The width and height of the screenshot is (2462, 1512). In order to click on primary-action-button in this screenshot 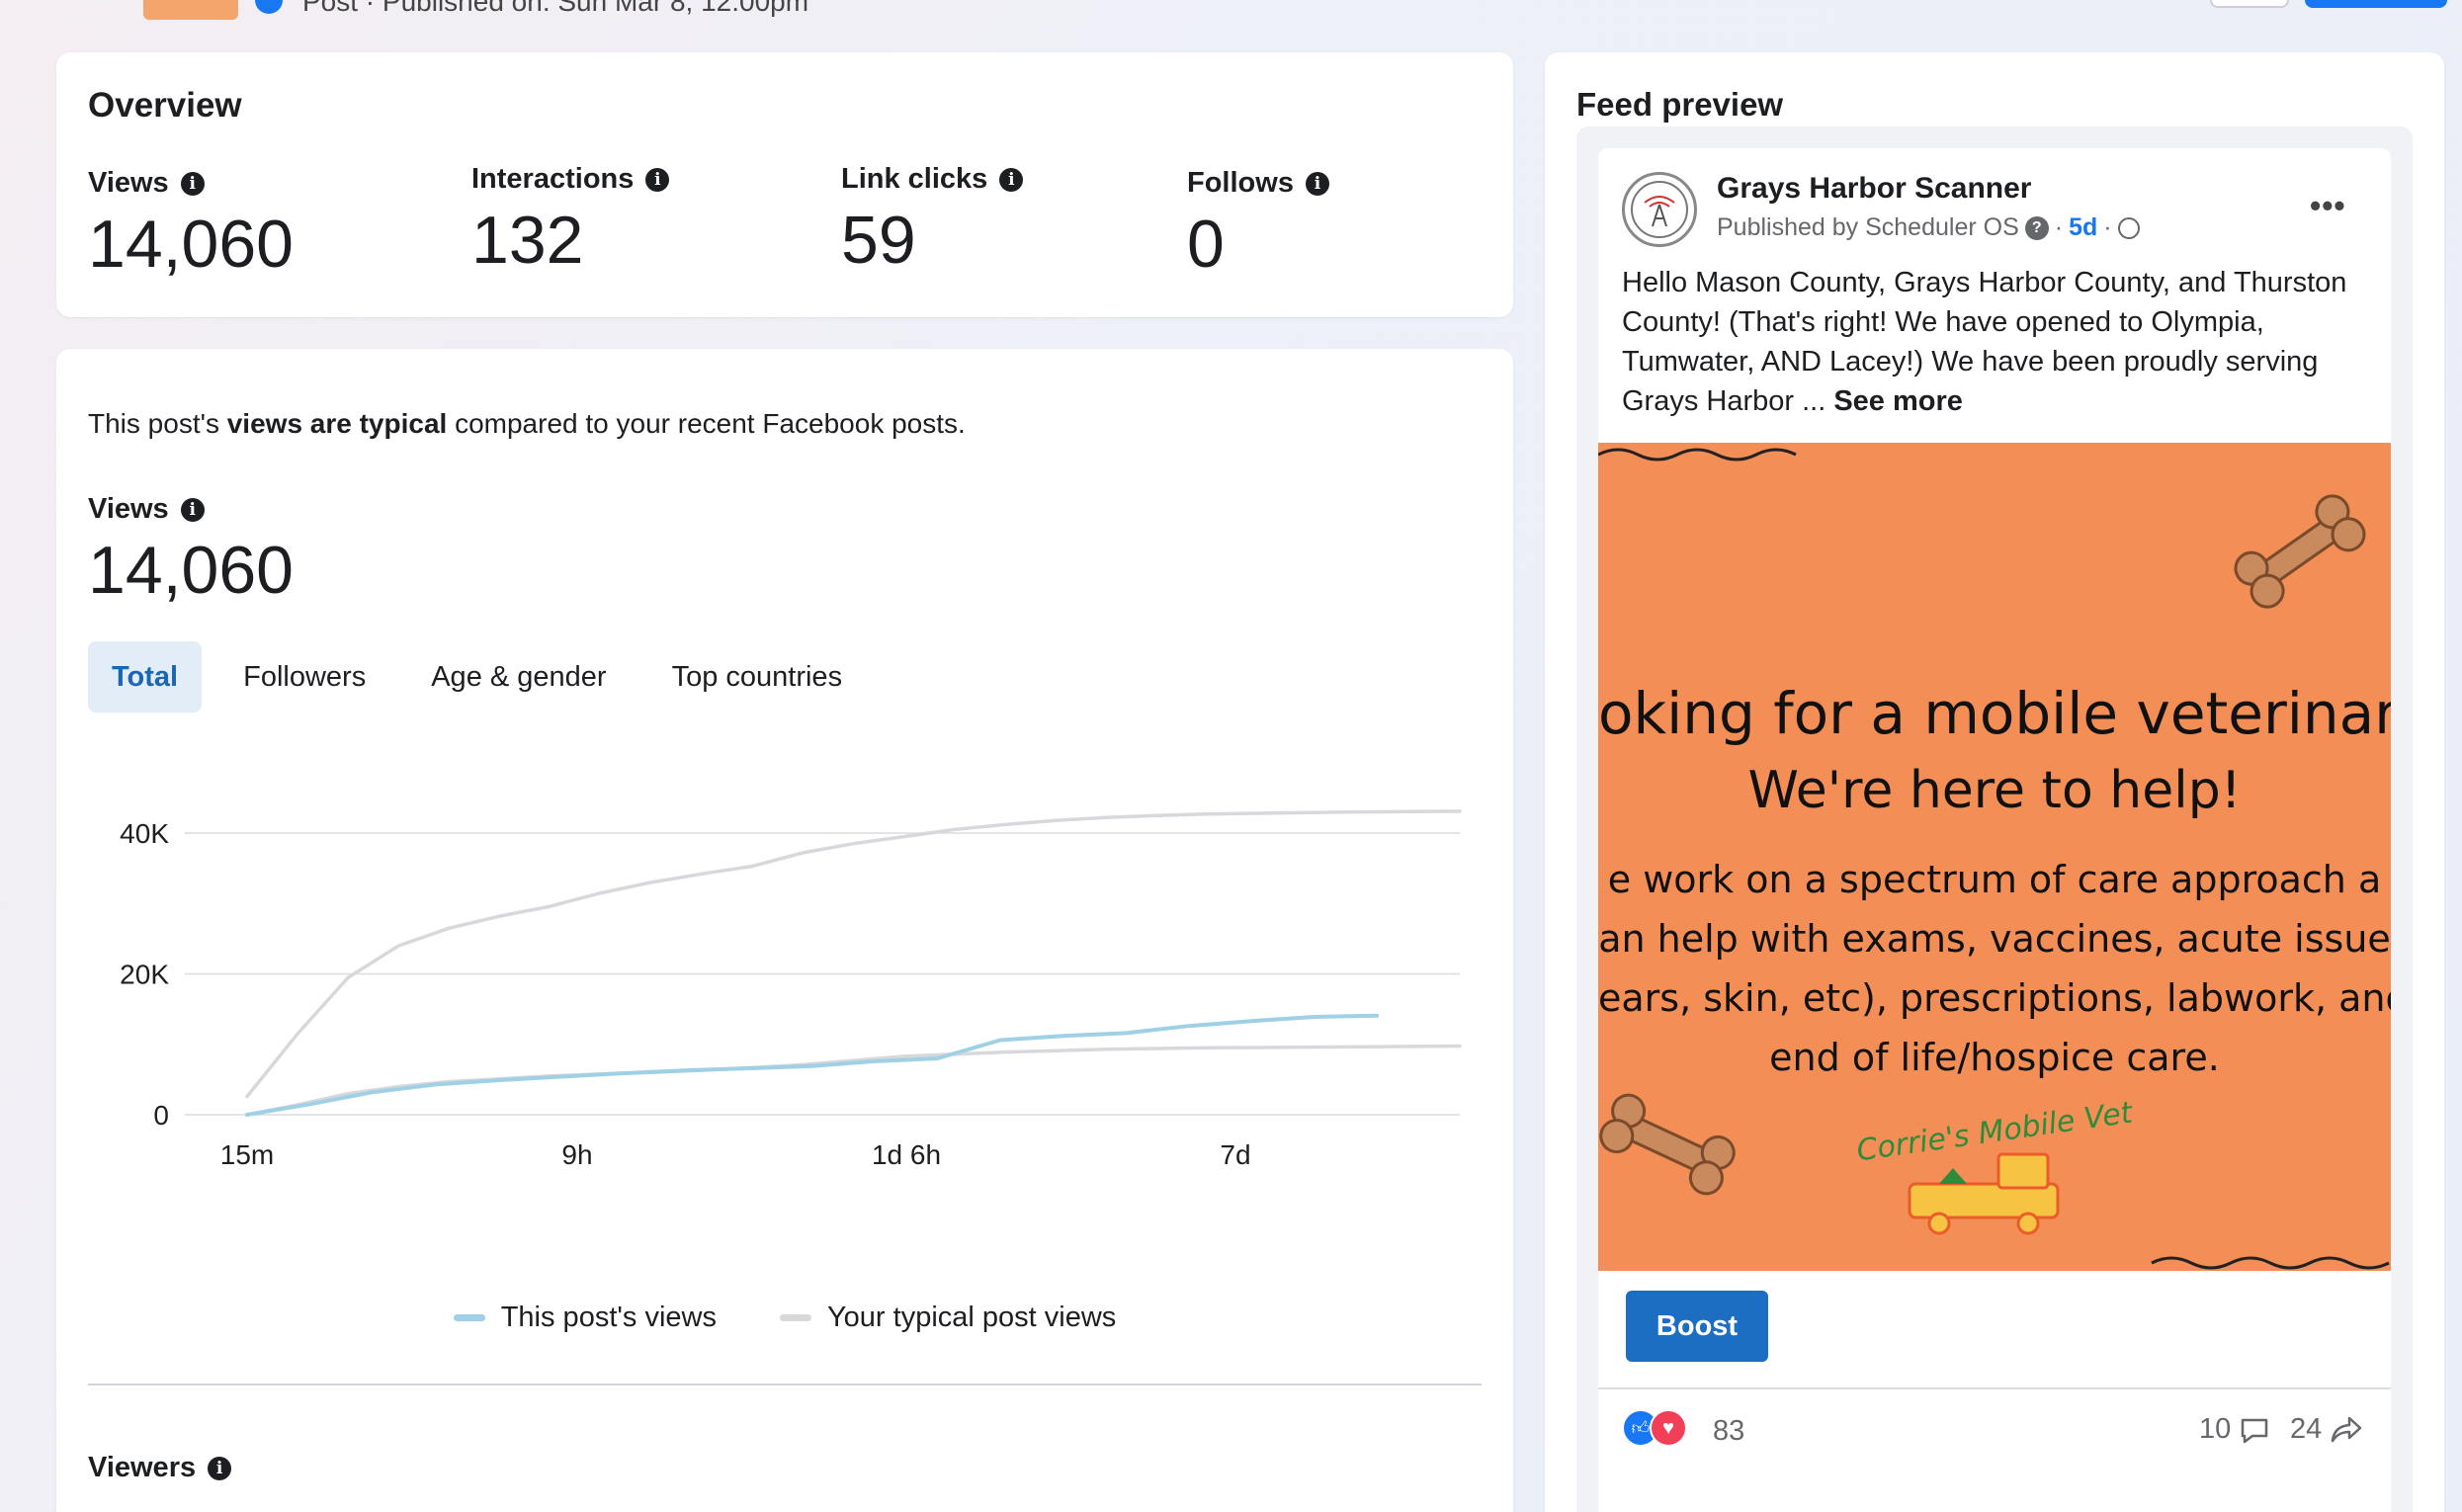, I will do `click(2376, 4)`.